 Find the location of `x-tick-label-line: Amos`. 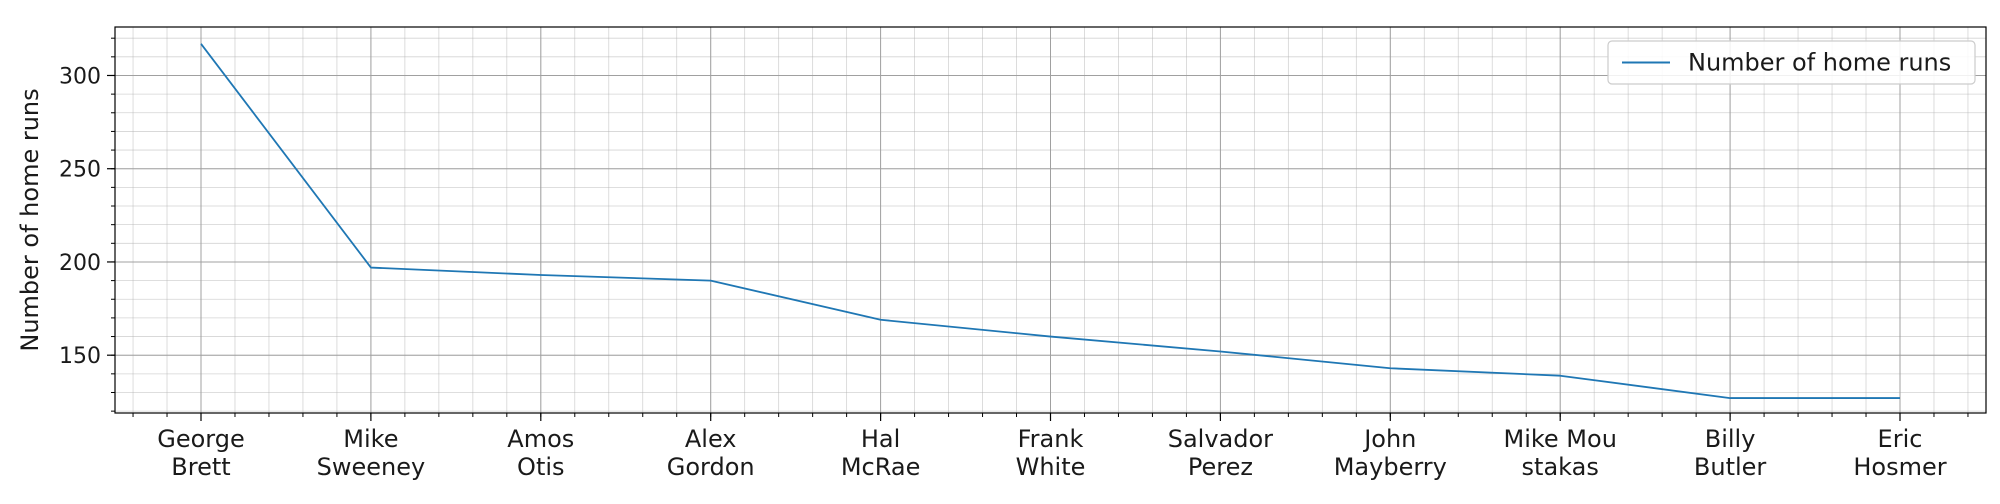

x-tick-label-line: Amos is located at coordinates (540, 439).